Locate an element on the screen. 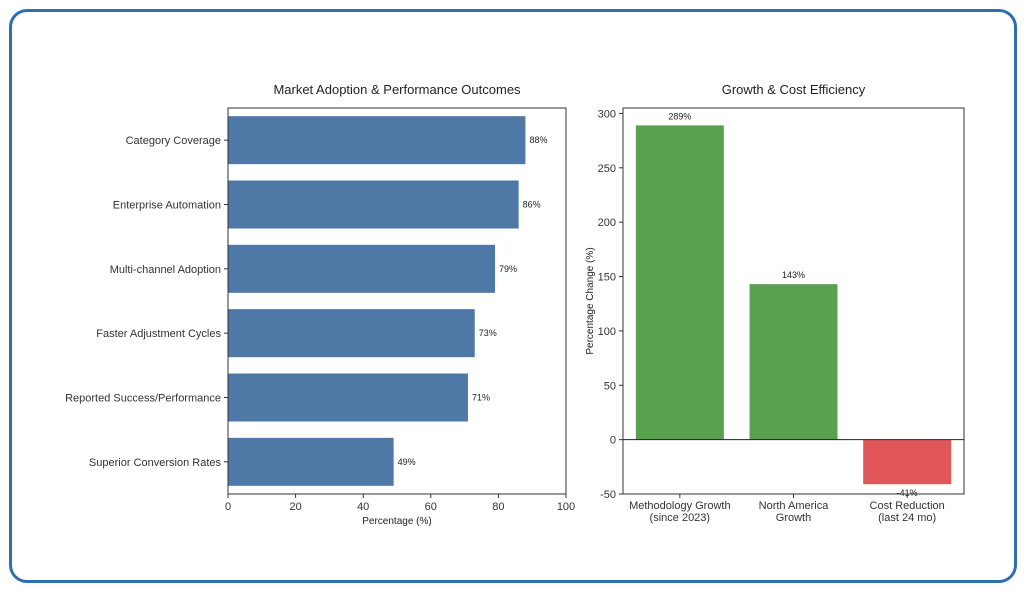 The width and height of the screenshot is (1026, 589). data-label-2: 79% is located at coordinates (508, 269).